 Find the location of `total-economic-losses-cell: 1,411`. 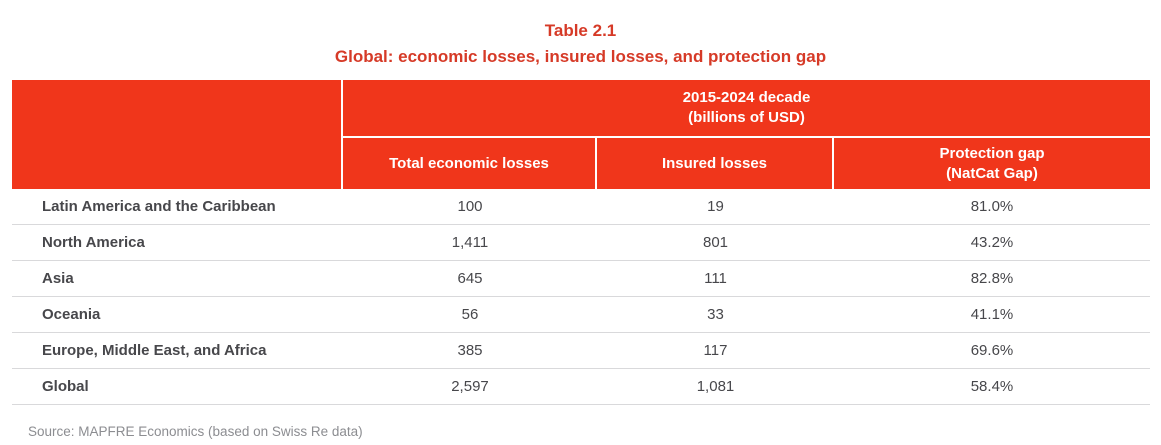

total-economic-losses-cell: 1,411 is located at coordinates (470, 242).